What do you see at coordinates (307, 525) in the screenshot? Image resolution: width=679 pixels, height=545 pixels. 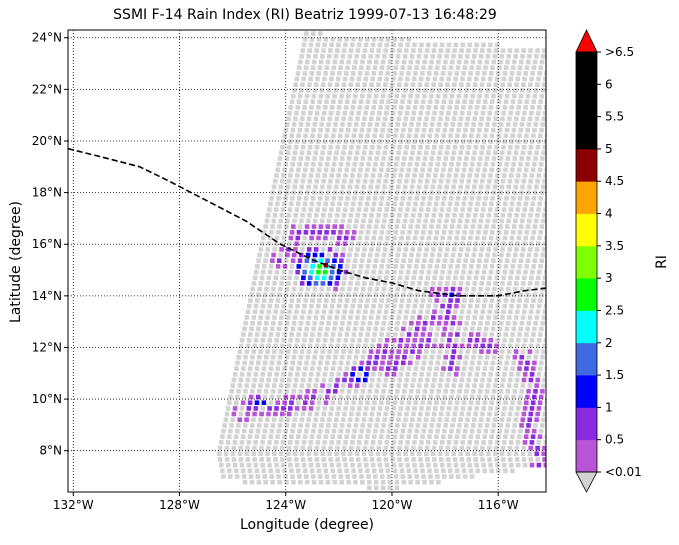 I see `x-axis-label: Longitude (degree)` at bounding box center [307, 525].